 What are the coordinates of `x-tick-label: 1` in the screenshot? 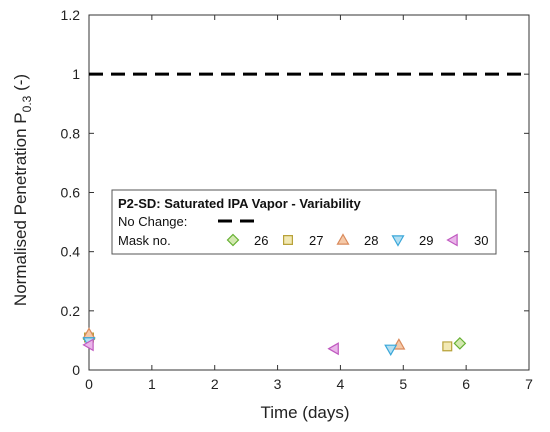 It's located at (152, 384).